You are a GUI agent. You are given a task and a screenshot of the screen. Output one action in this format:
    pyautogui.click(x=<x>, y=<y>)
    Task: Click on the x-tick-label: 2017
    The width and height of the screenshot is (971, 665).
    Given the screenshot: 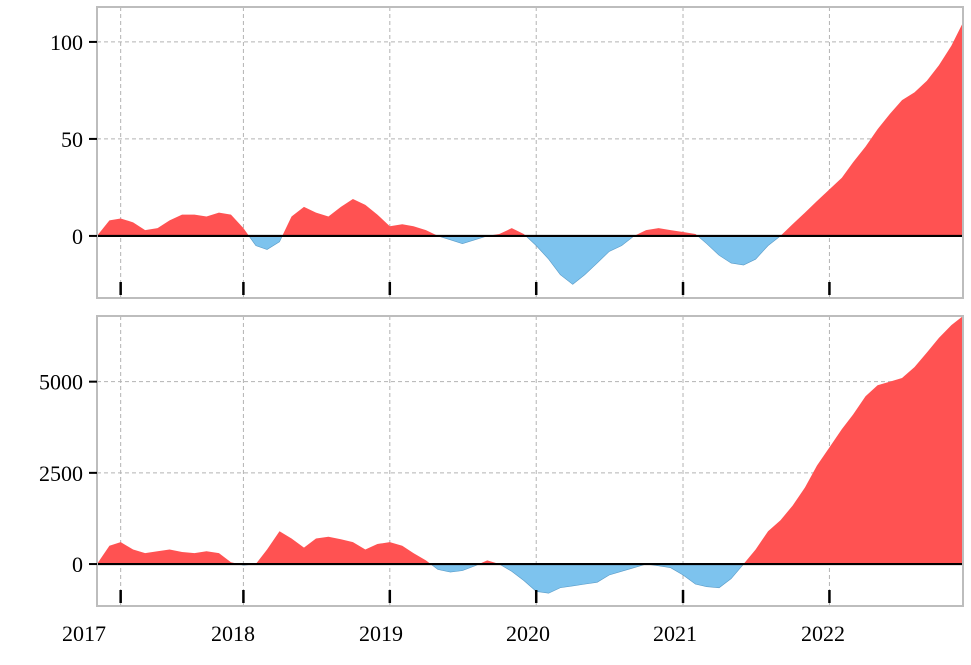 What is the action you would take?
    pyautogui.click(x=84, y=633)
    